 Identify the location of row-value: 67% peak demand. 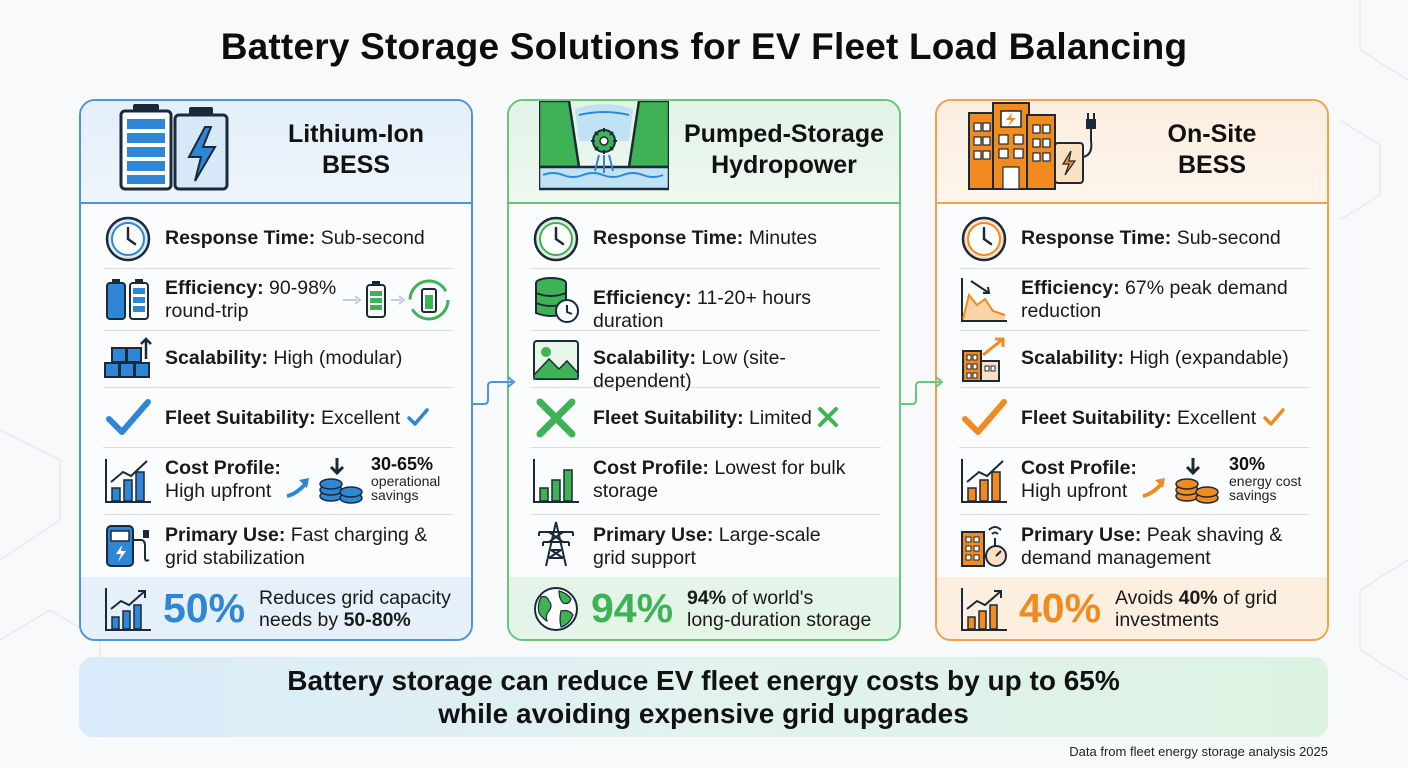
(1206, 288).